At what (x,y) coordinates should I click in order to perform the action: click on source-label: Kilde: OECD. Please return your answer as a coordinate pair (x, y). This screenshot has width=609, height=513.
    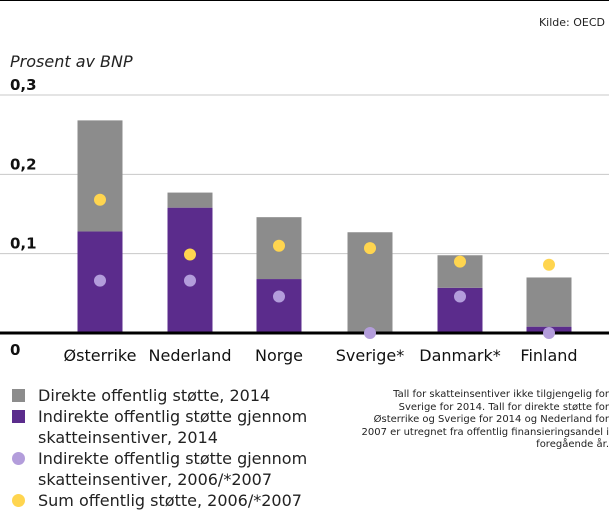
    Looking at the image, I should click on (572, 22).